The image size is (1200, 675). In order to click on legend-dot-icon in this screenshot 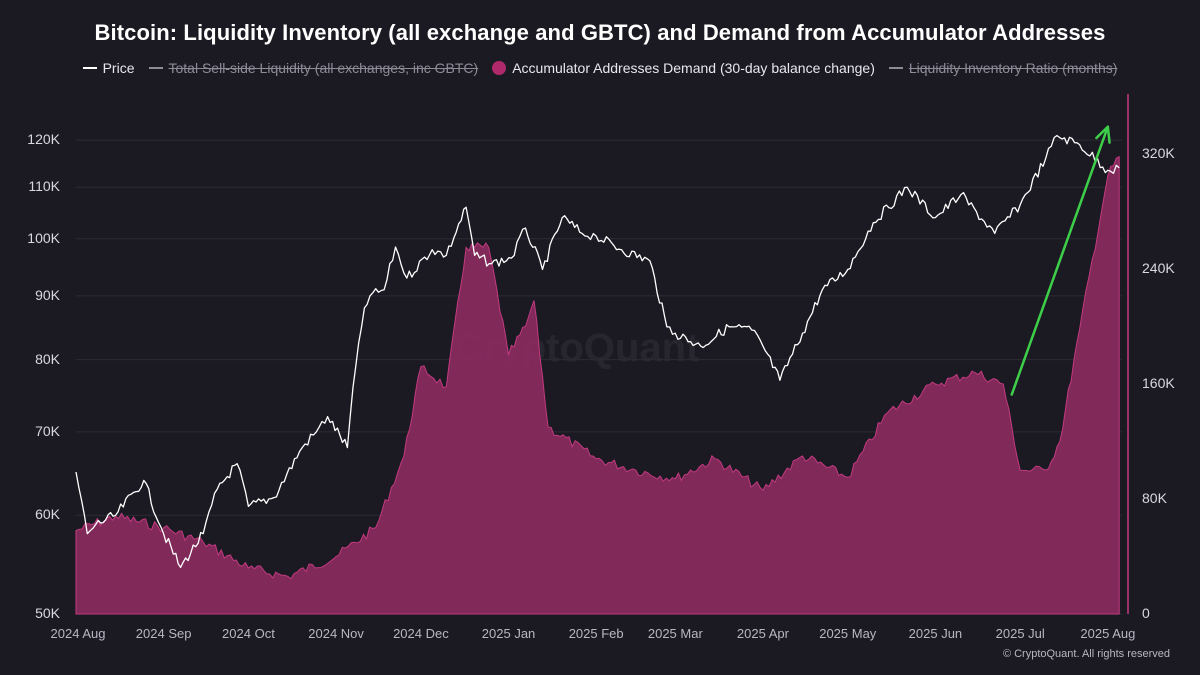, I will do `click(499, 68)`.